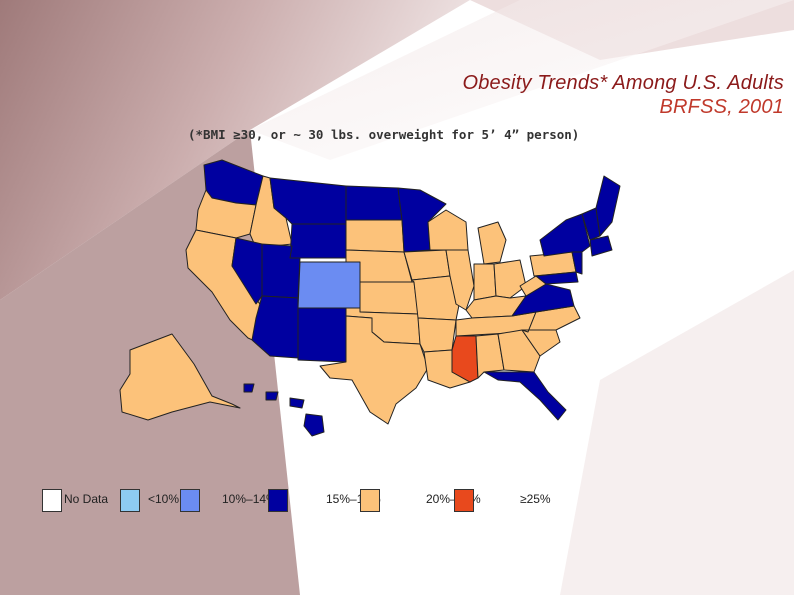 The height and width of the screenshot is (595, 794). Describe the element at coordinates (389, 298) in the screenshot. I see `state-kansas` at that location.